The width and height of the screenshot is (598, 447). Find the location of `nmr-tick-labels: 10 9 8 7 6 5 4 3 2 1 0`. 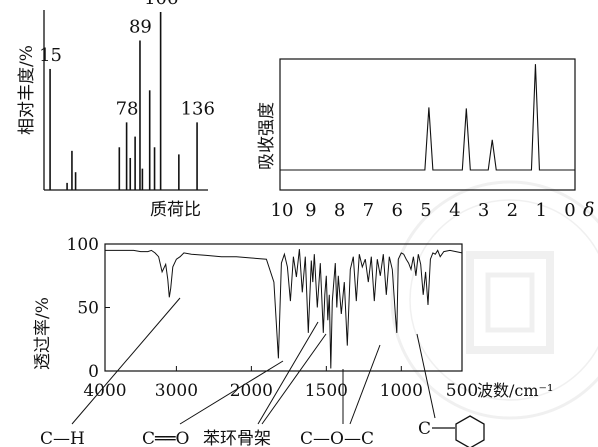

nmr-tick-labels: 10 9 8 7 6 5 4 3 2 1 0 is located at coordinates (423, 210).